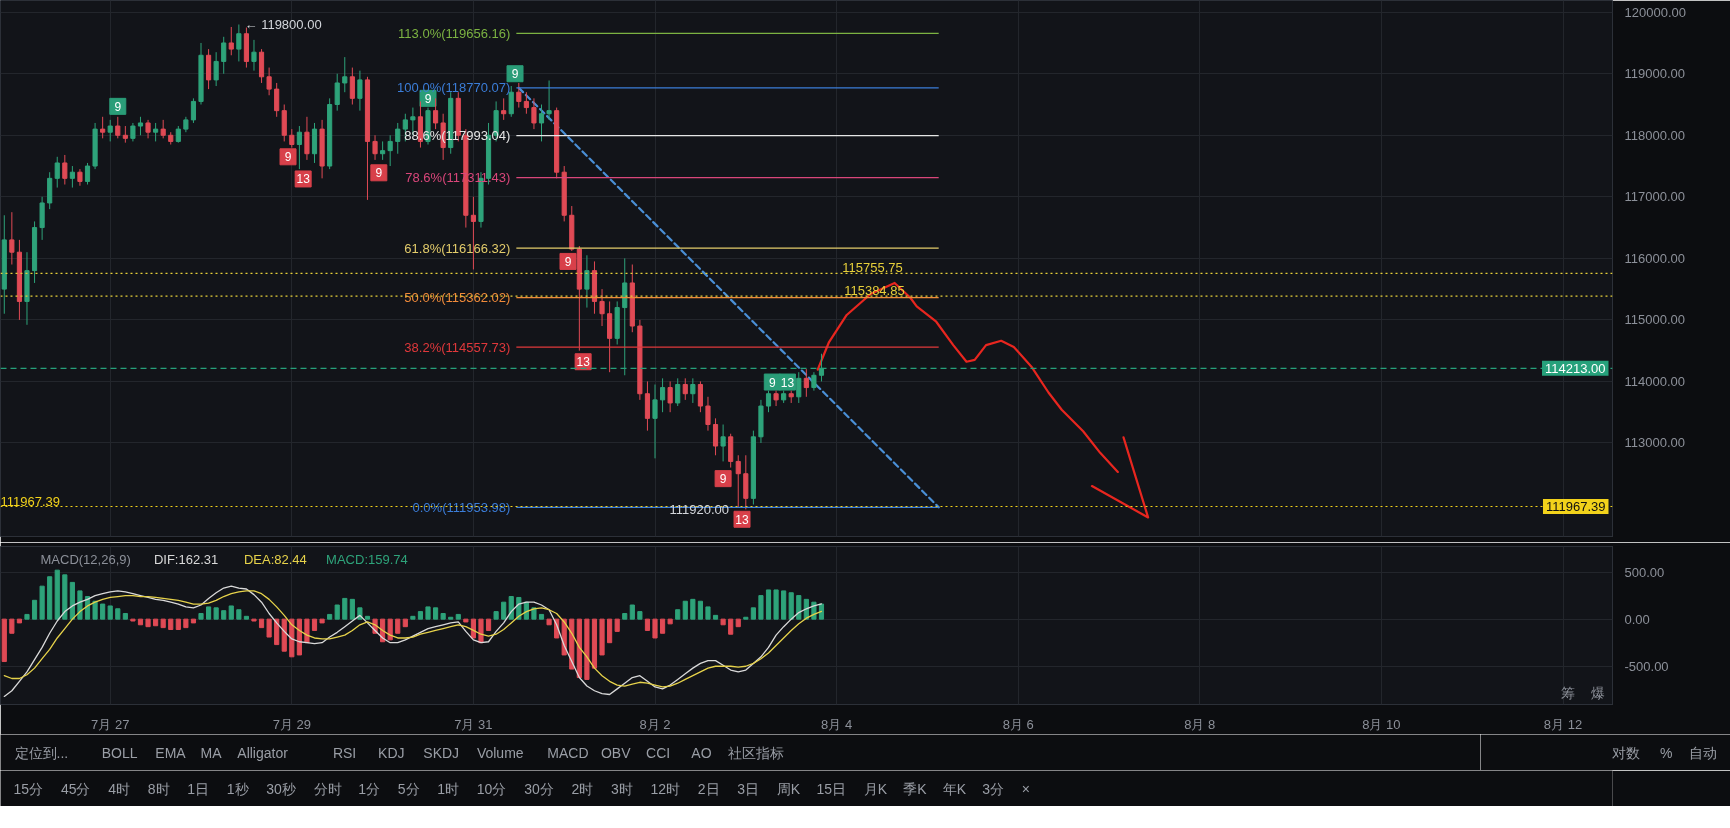 This screenshot has height=828, width=1730. I want to click on text: AO, so click(701, 752).